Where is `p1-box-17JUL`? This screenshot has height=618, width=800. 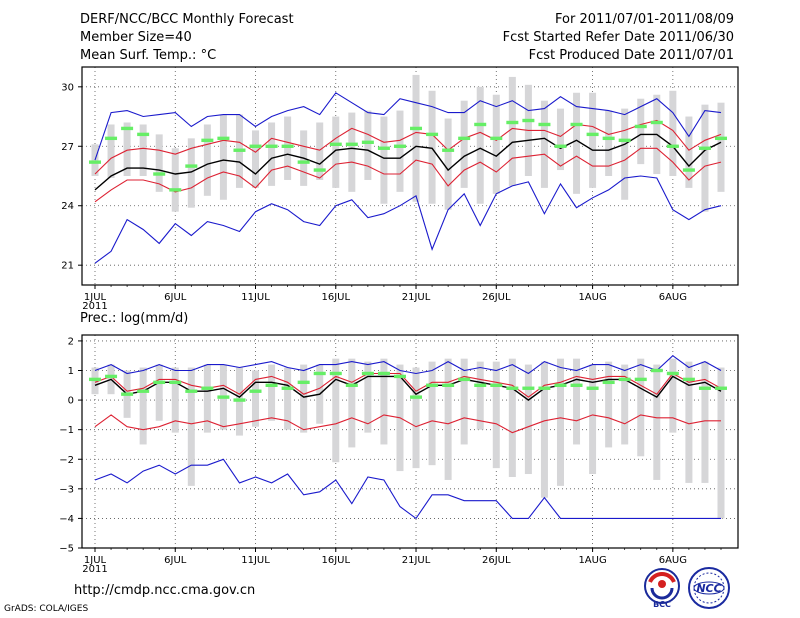 p1-box-17JUL is located at coordinates (352, 152).